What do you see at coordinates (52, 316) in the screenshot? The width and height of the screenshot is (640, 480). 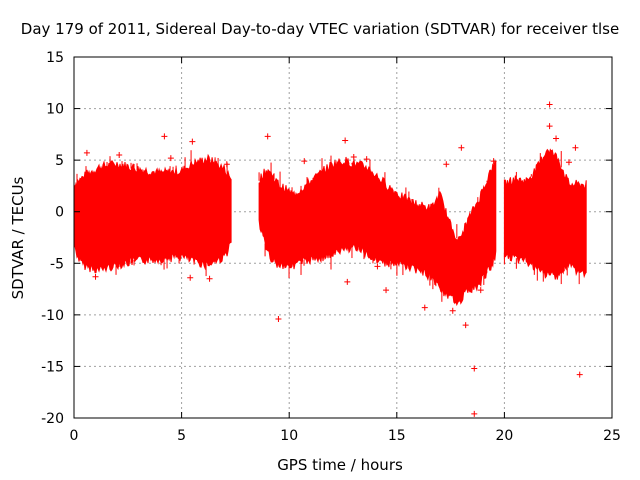 I see `y-tick-label: -10` at bounding box center [52, 316].